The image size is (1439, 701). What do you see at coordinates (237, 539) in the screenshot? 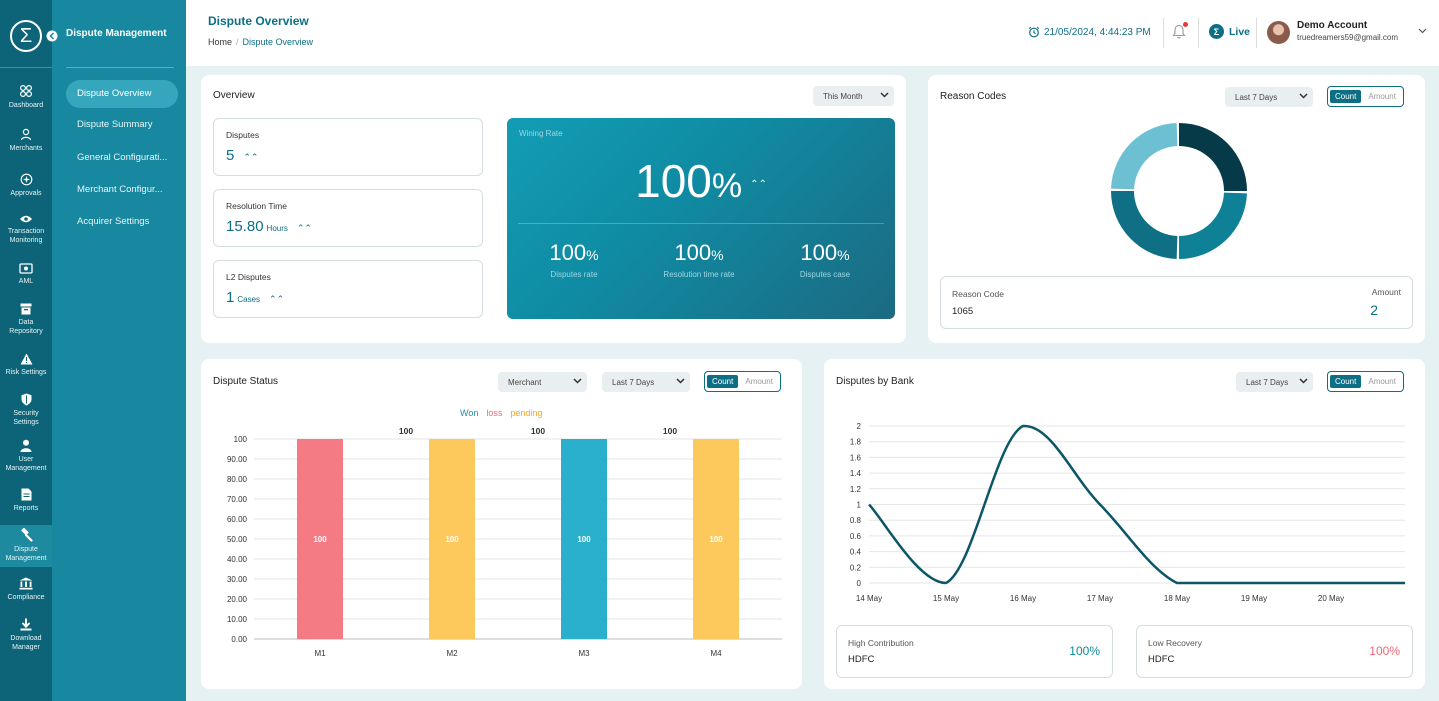
I see `y-tick-label: 50.00` at bounding box center [237, 539].